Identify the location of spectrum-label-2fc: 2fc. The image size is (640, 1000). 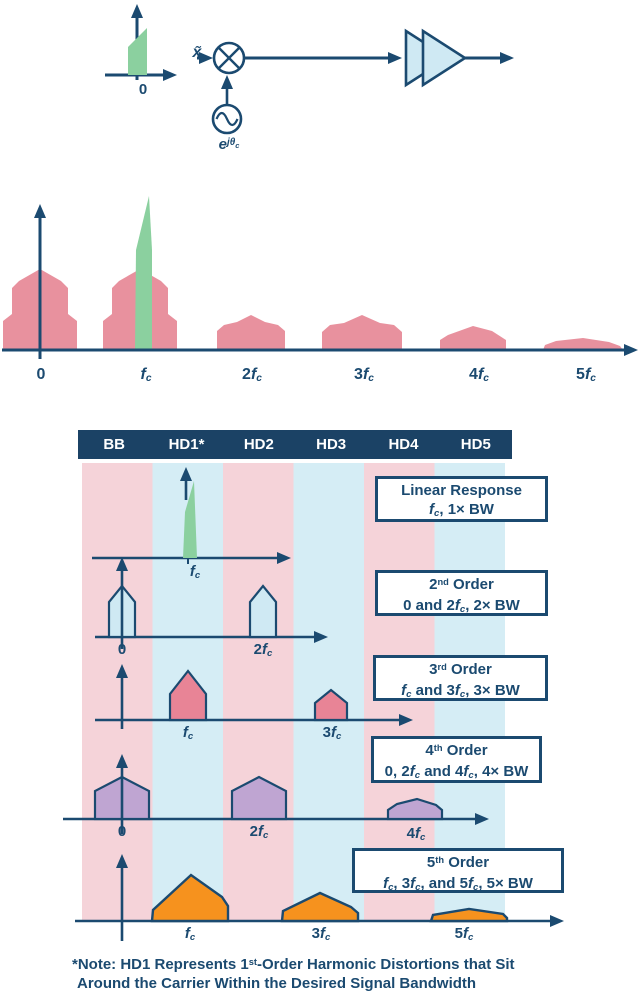
(252, 375).